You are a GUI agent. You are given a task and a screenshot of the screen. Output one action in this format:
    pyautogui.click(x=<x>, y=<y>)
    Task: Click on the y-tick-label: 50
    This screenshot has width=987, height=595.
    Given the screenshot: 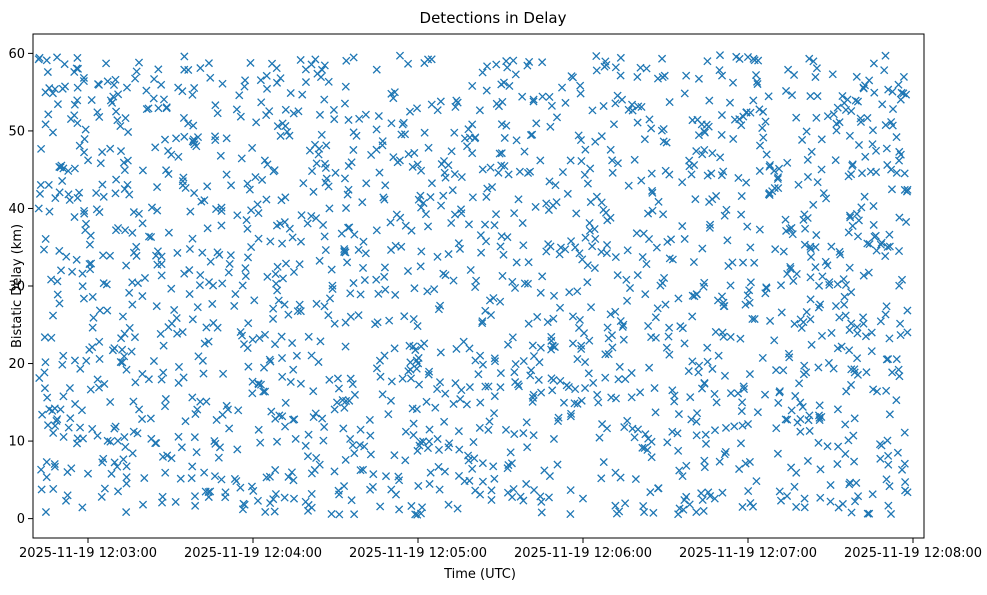 What is the action you would take?
    pyautogui.click(x=16, y=131)
    